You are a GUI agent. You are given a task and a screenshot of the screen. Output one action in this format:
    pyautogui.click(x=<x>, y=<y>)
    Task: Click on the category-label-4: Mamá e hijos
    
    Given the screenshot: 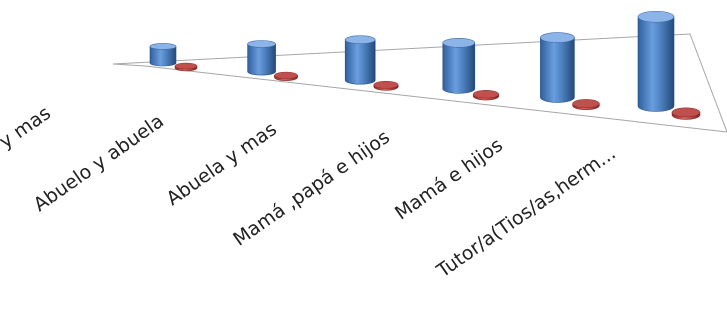 What is the action you would take?
    pyautogui.click(x=449, y=179)
    